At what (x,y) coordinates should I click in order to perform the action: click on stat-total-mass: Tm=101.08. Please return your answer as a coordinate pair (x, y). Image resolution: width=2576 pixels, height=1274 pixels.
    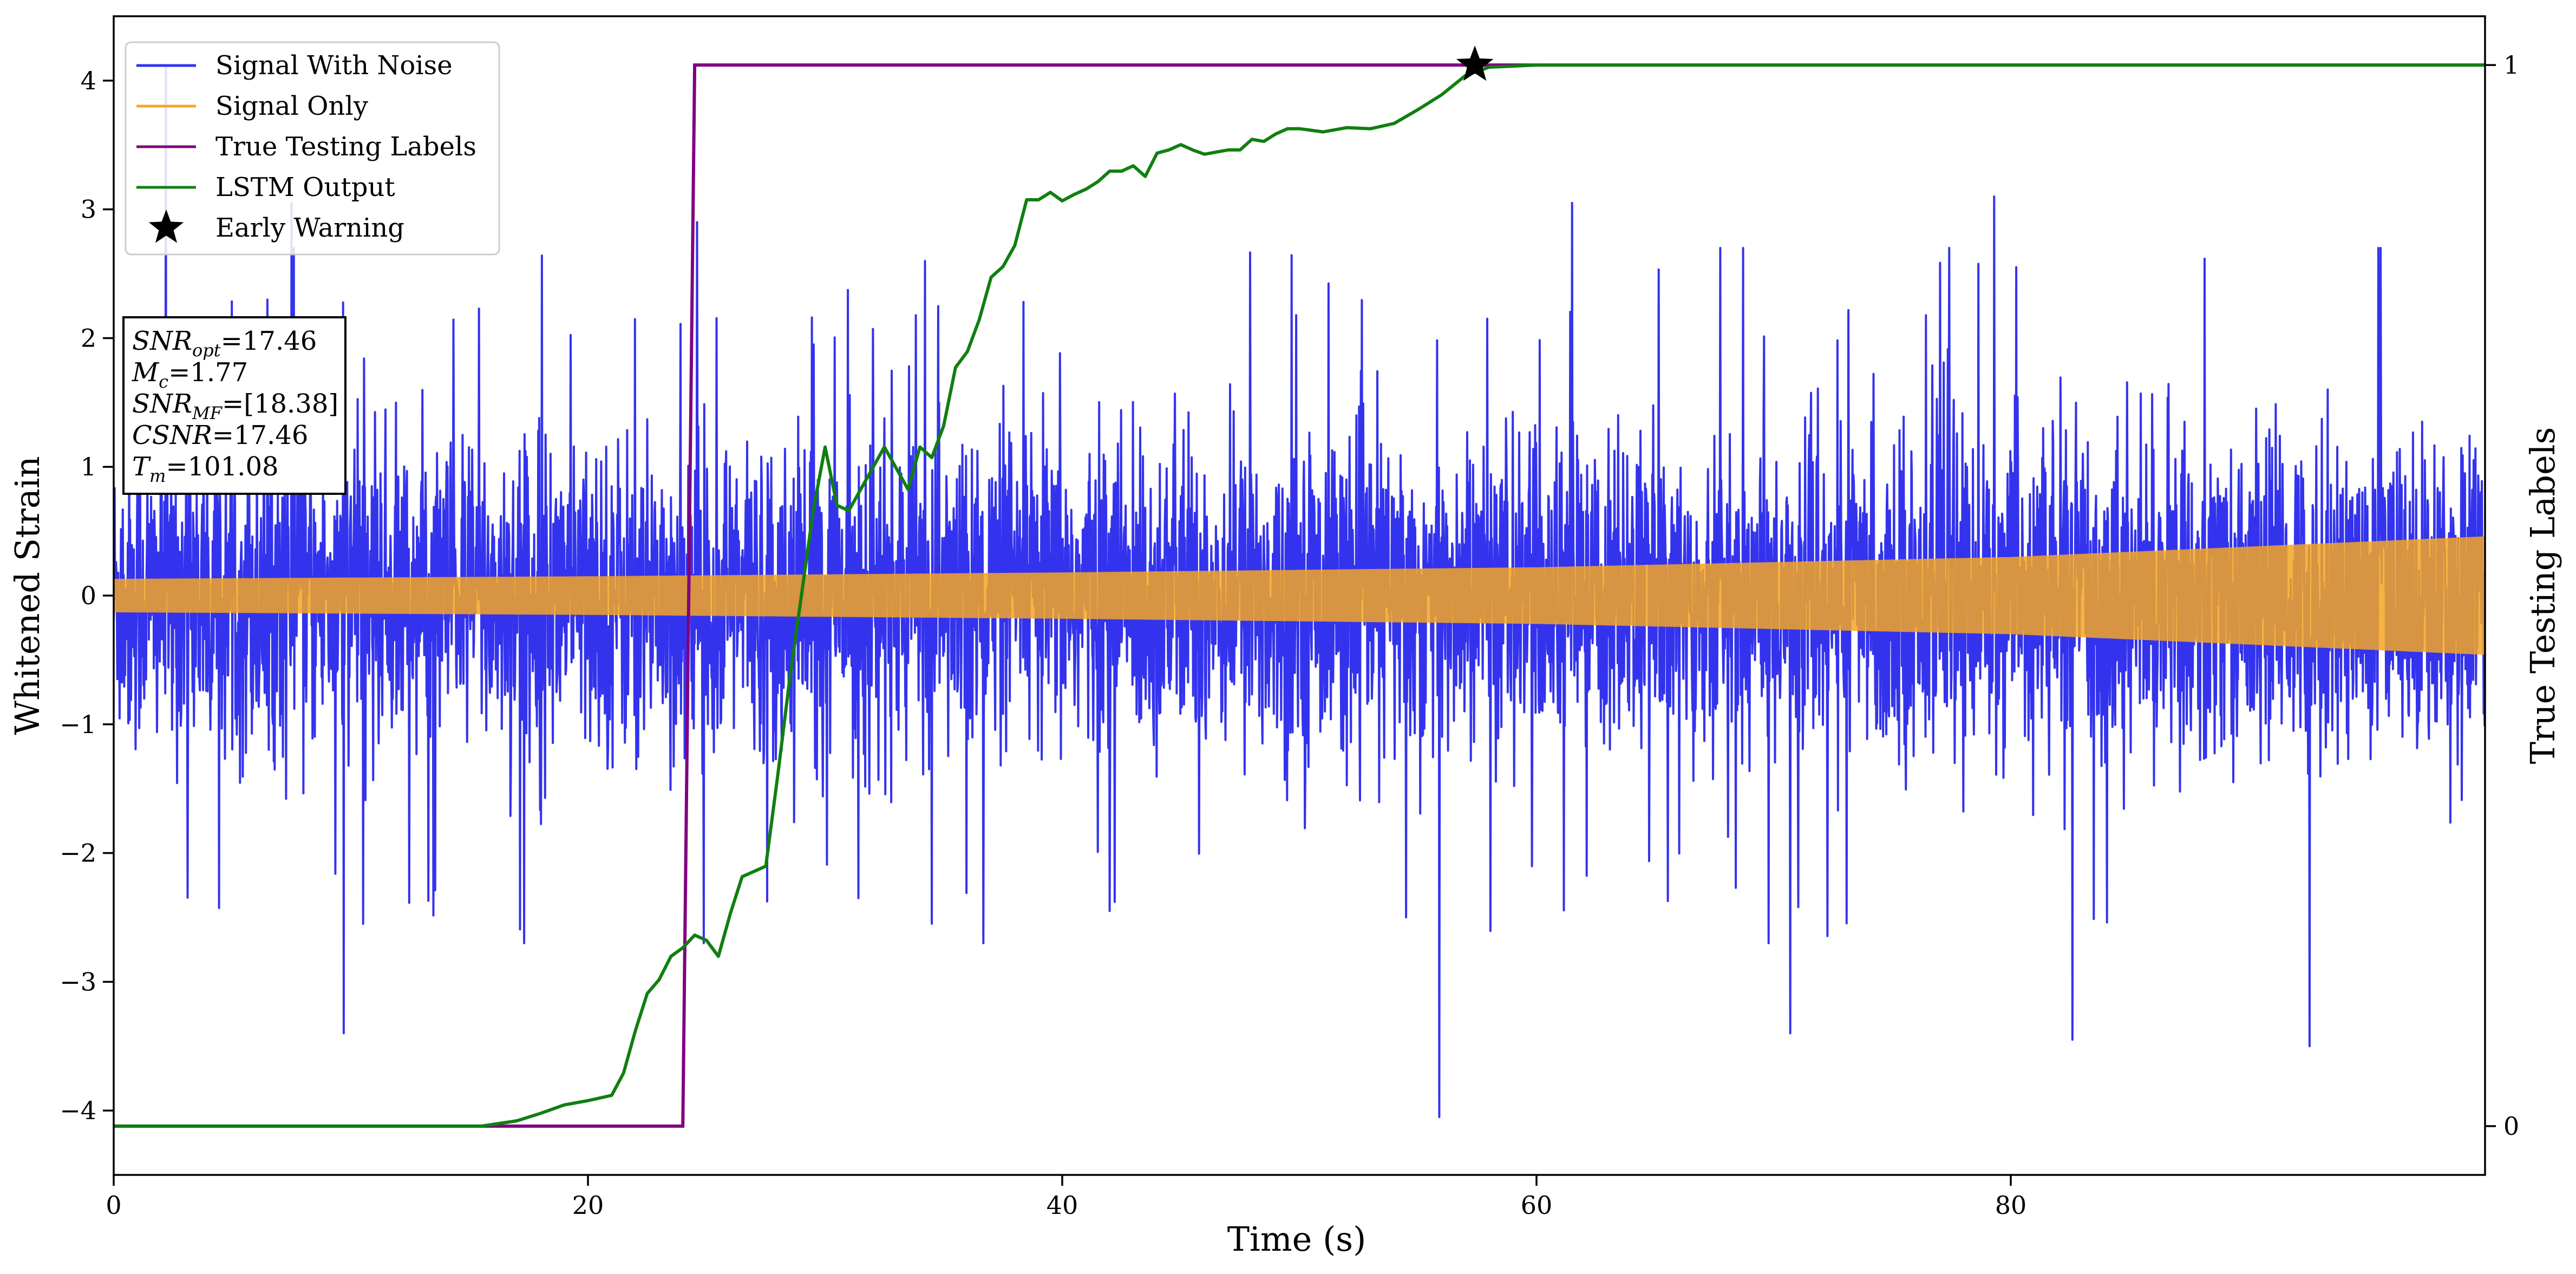
    Looking at the image, I should click on (206, 469).